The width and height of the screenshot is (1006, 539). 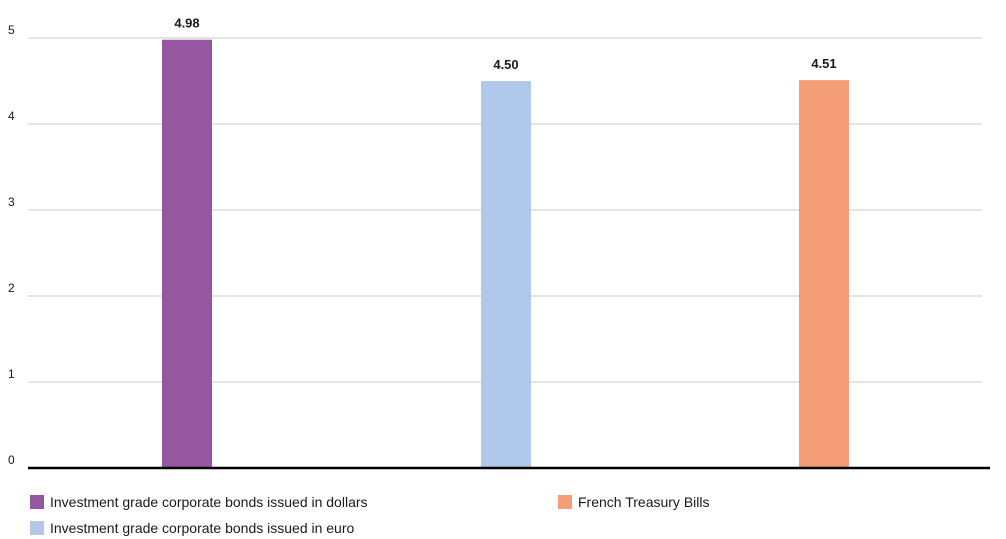 I want to click on legend-item-french-treasury-bills: French Treasury Bills, so click(x=633, y=502).